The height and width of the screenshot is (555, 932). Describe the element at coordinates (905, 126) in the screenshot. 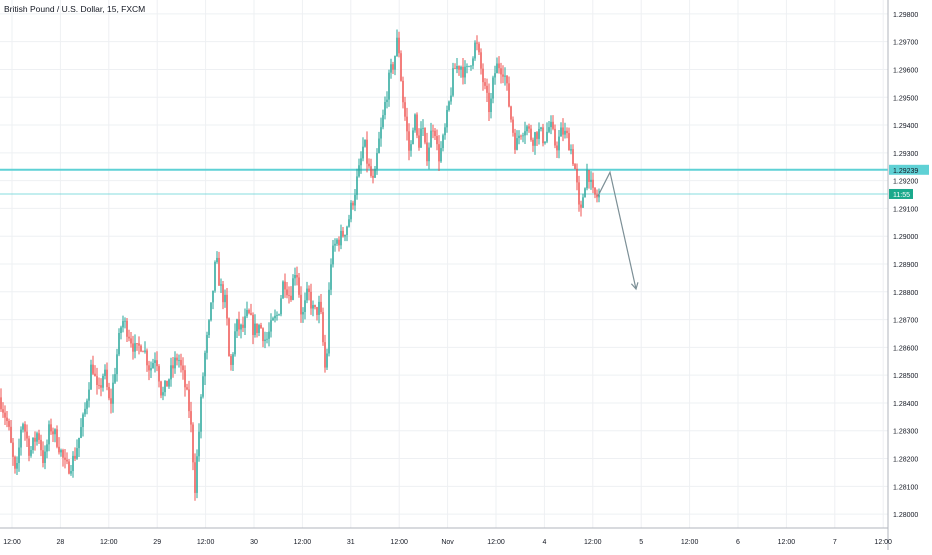

I see `y-tick-label: 1.29400` at that location.